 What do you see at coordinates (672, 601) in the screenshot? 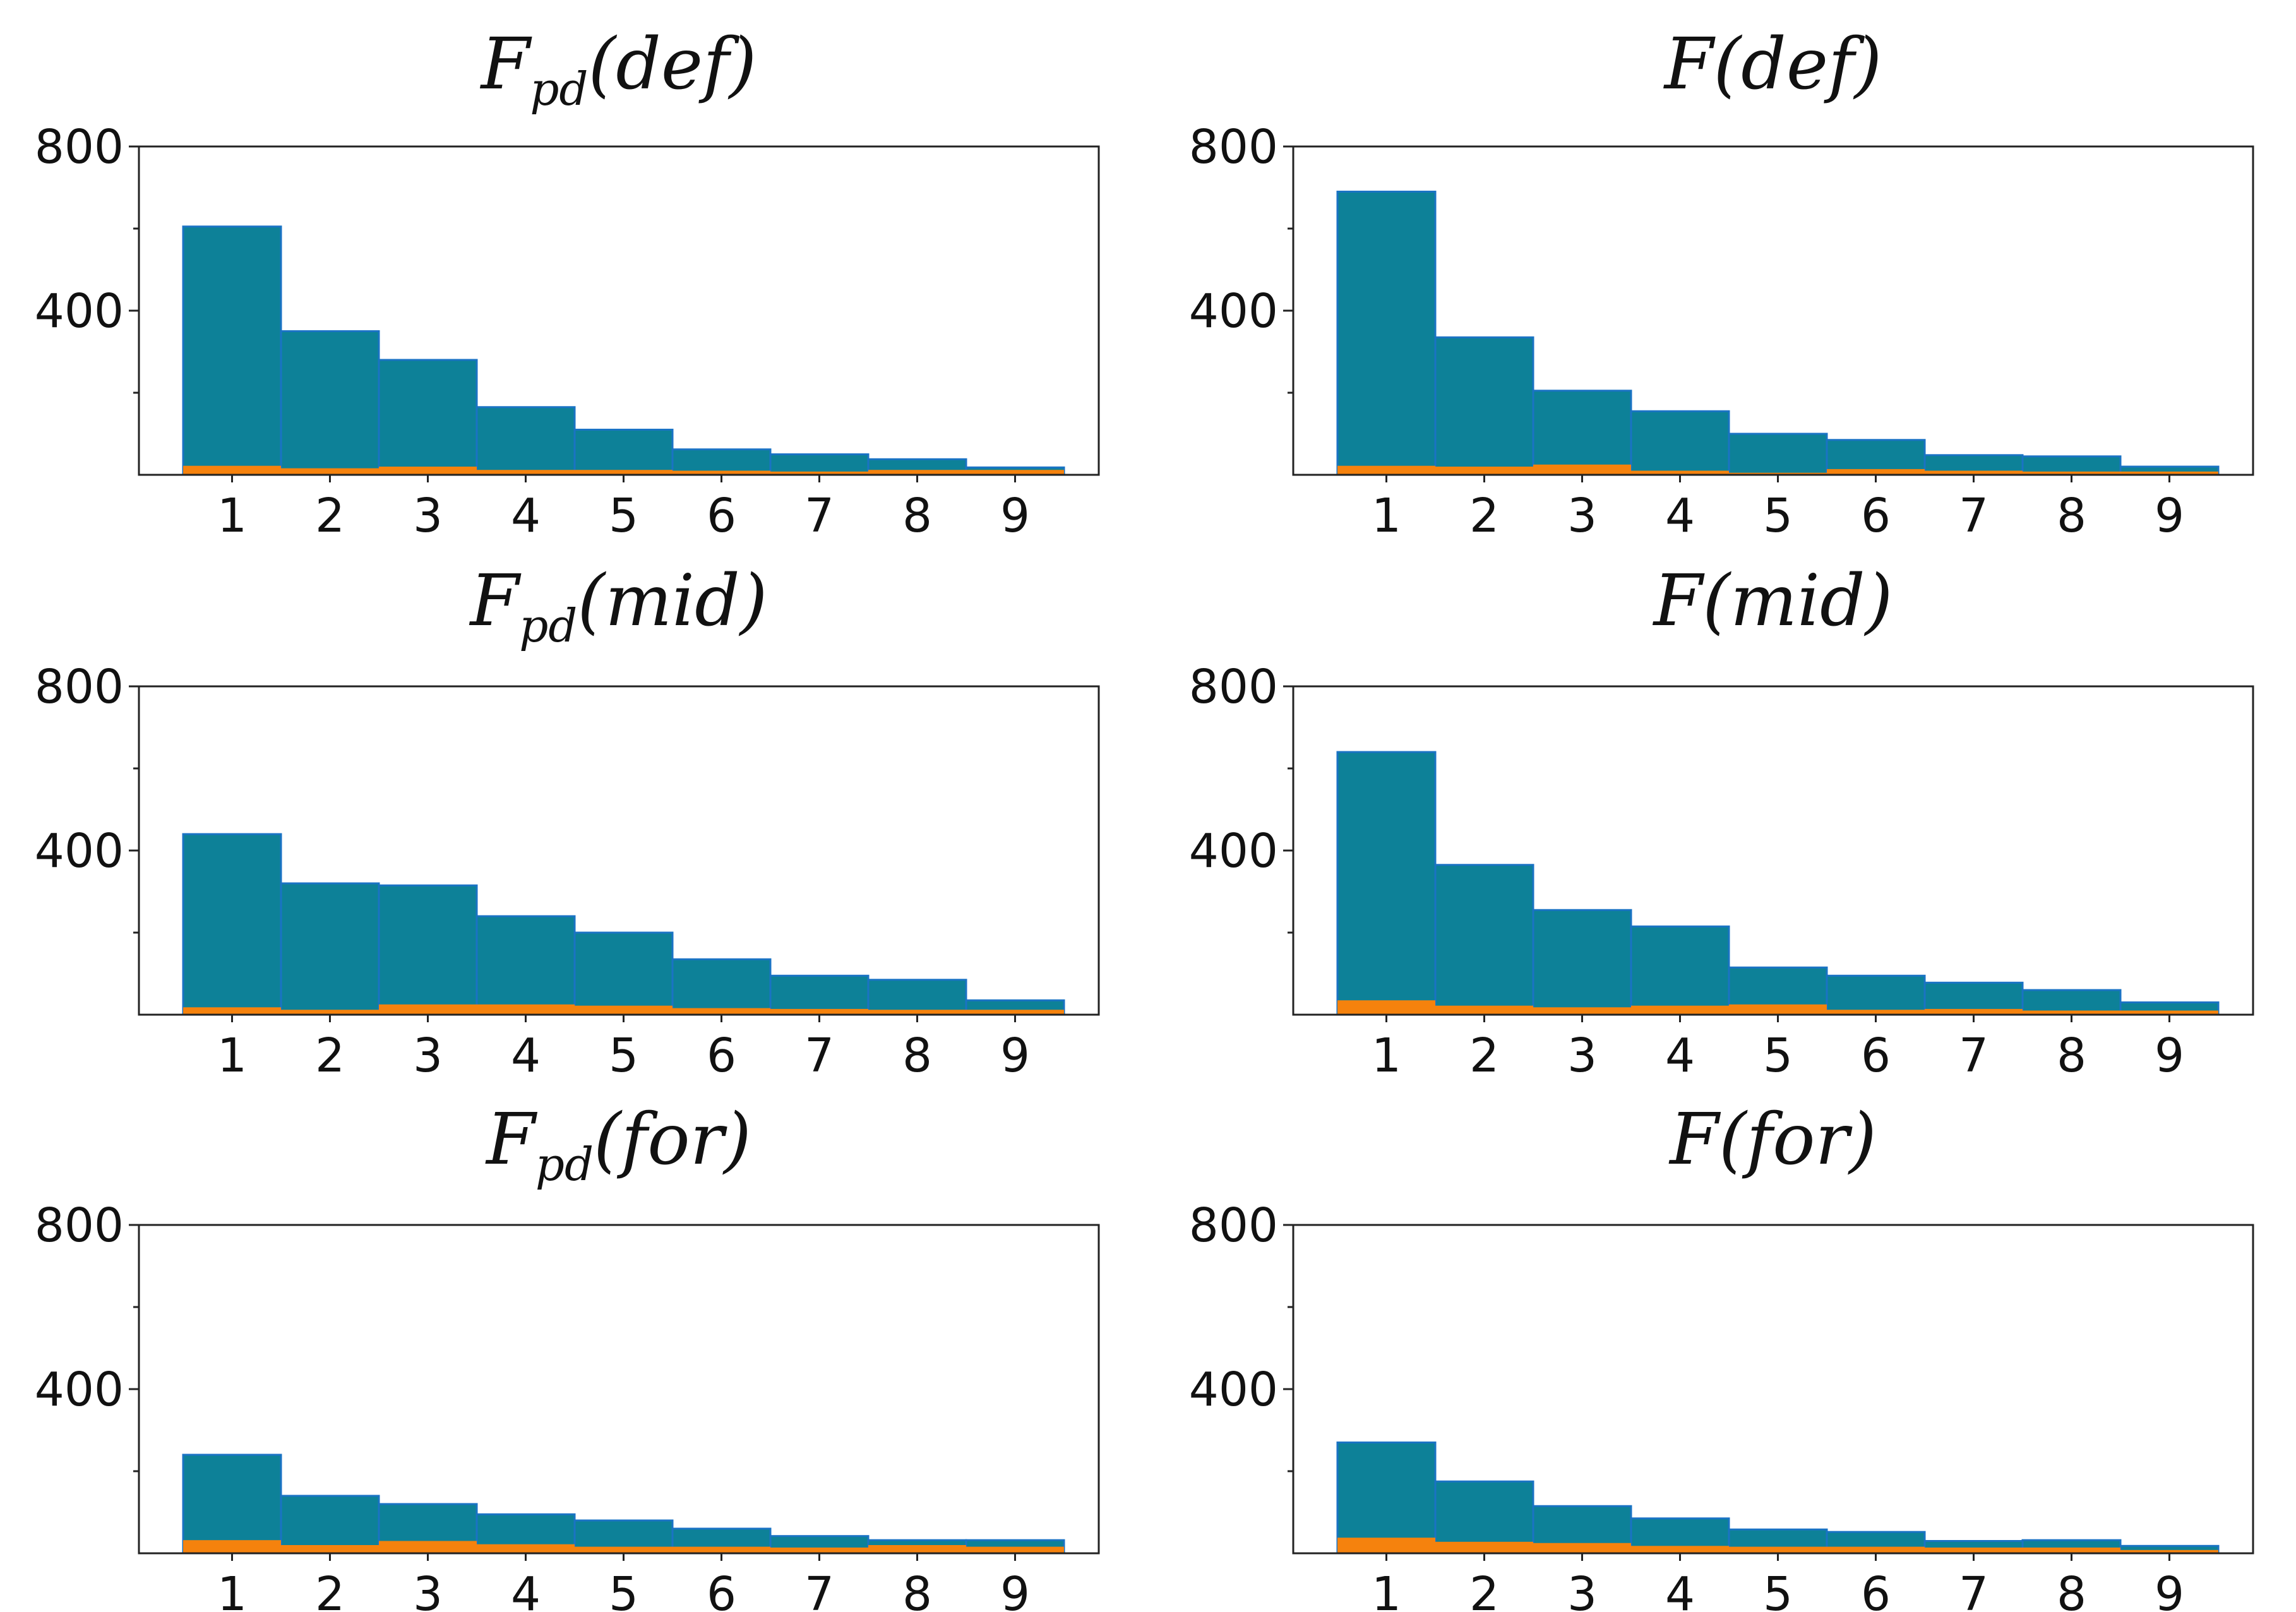
I see `title-argument: (mid)` at bounding box center [672, 601].